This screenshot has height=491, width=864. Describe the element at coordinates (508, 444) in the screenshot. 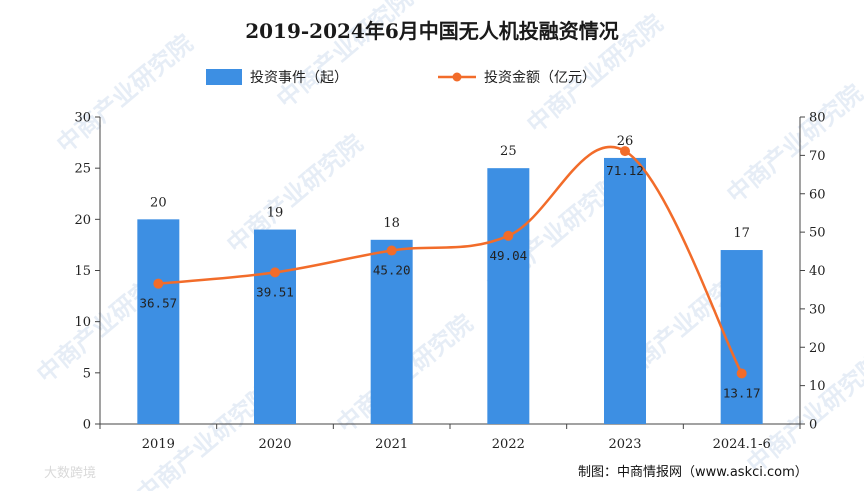

I see `x-tick-label: 2022` at that location.